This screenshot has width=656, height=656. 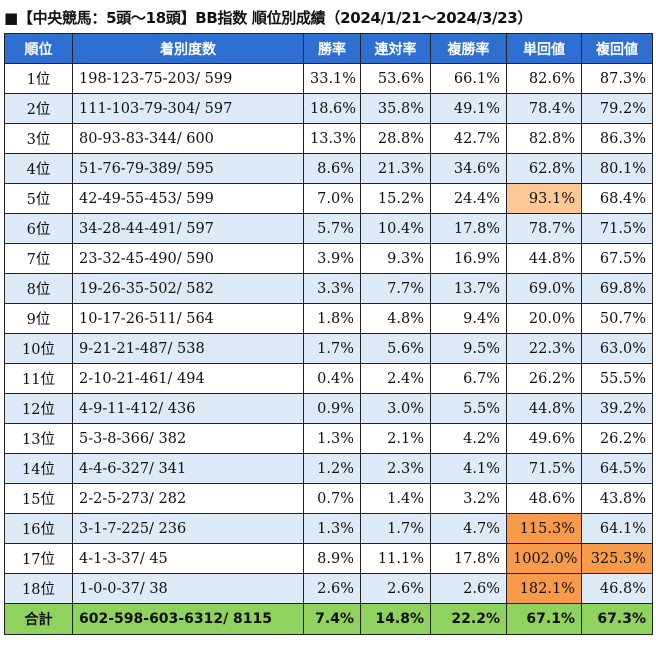 I want to click on win-rate-cell: 33.1%, so click(x=332, y=78).